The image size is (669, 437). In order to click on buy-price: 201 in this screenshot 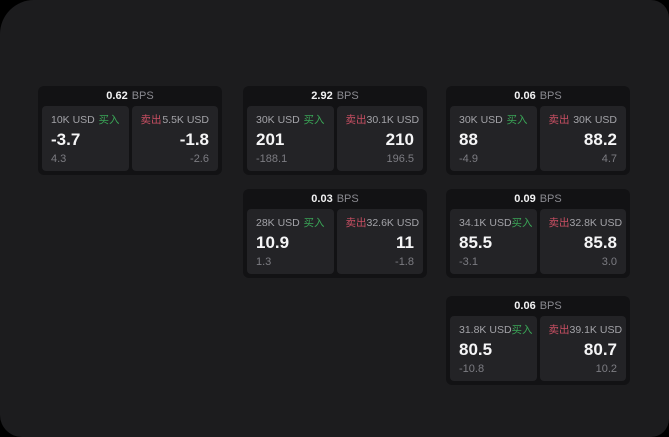, I will do `click(270, 139)`.